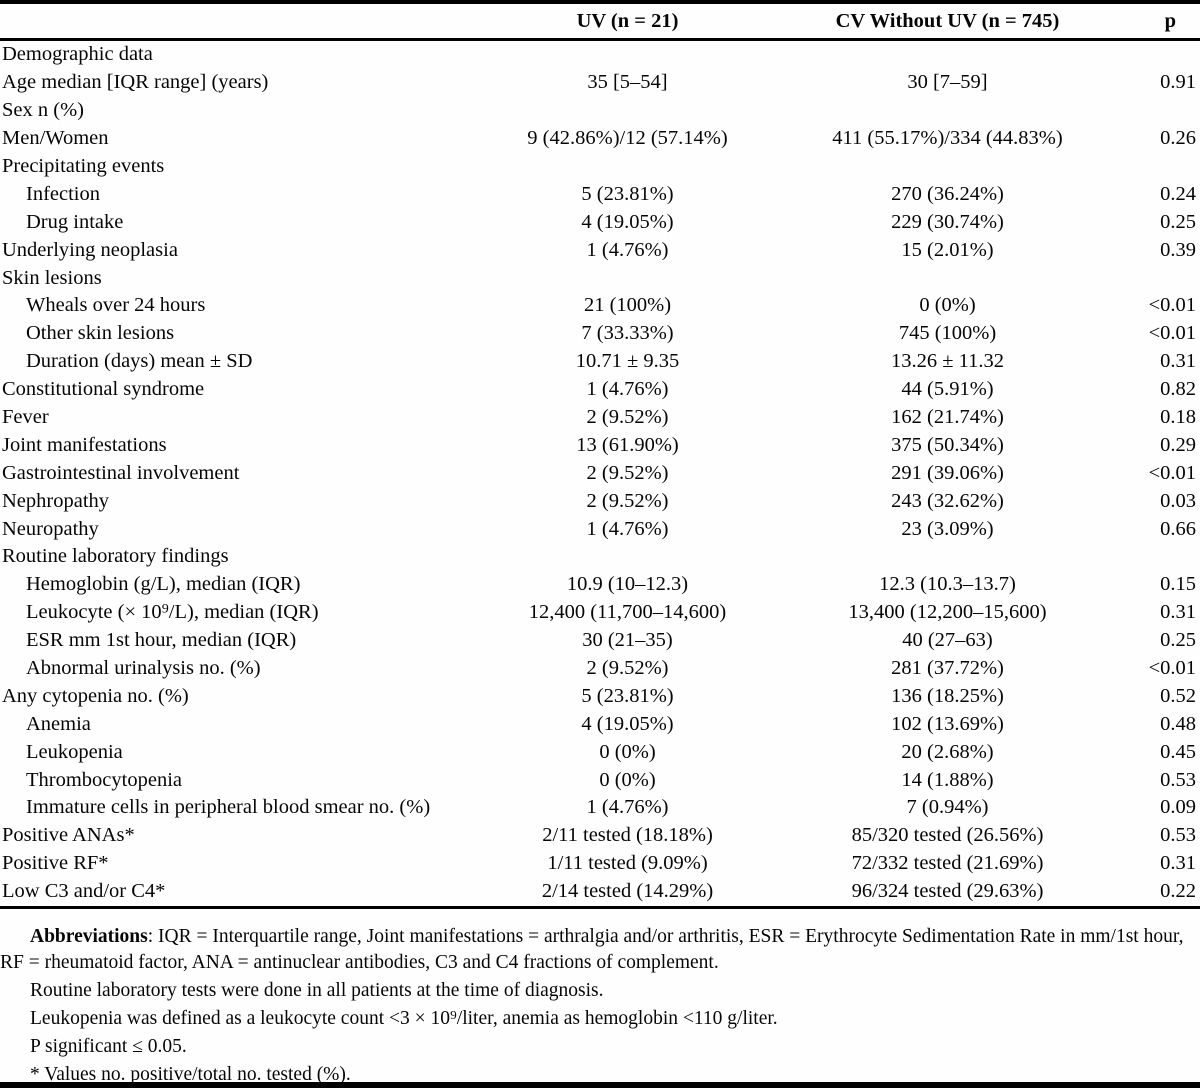  What do you see at coordinates (947, 20) in the screenshot?
I see `column-header-cv: CV Without UV (n = 745)` at bounding box center [947, 20].